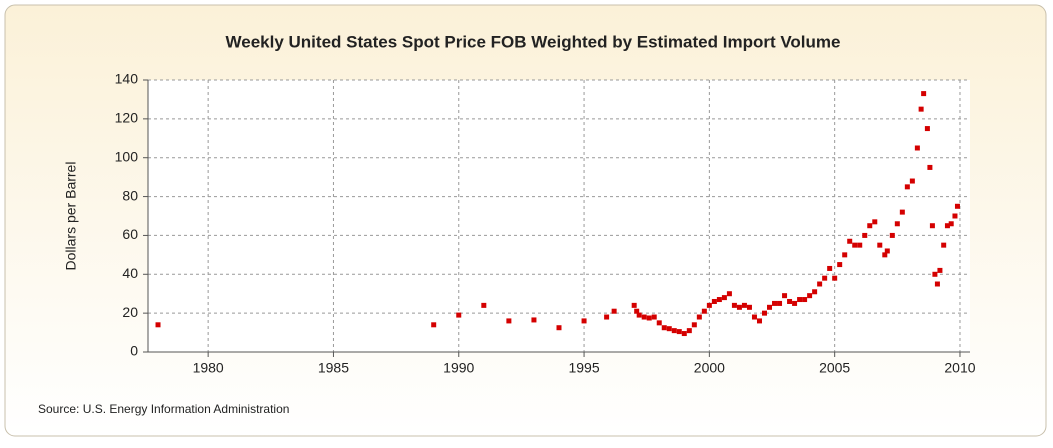 The image size is (1053, 448). I want to click on y-axis-label: Dollars per Barrel, so click(71, 216).